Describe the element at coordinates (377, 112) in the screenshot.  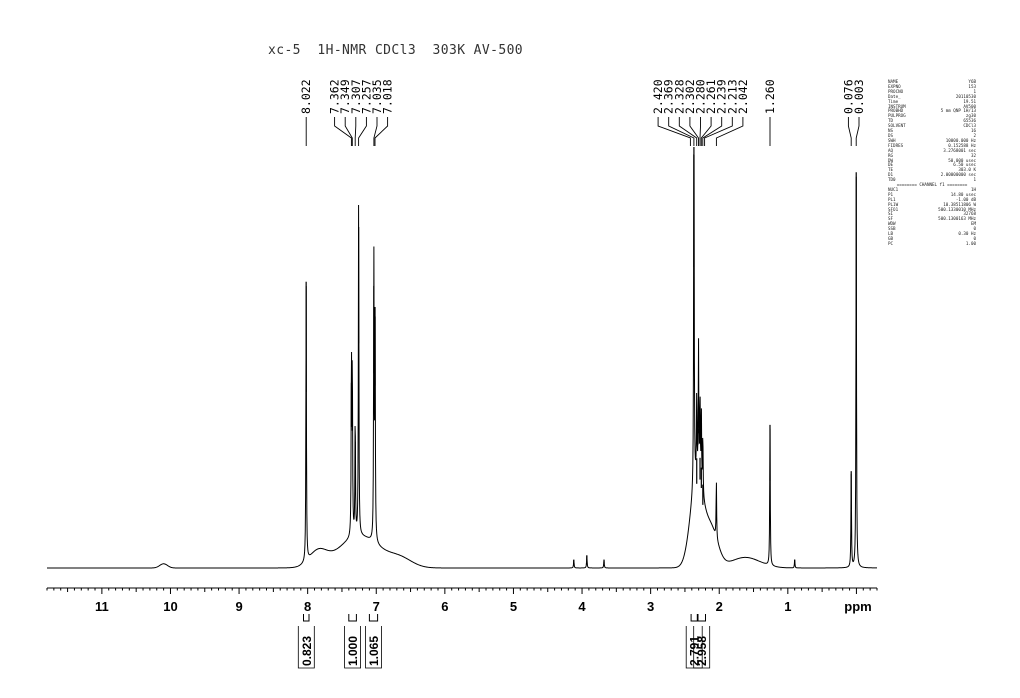
I see `peak-label: 7.035` at that location.